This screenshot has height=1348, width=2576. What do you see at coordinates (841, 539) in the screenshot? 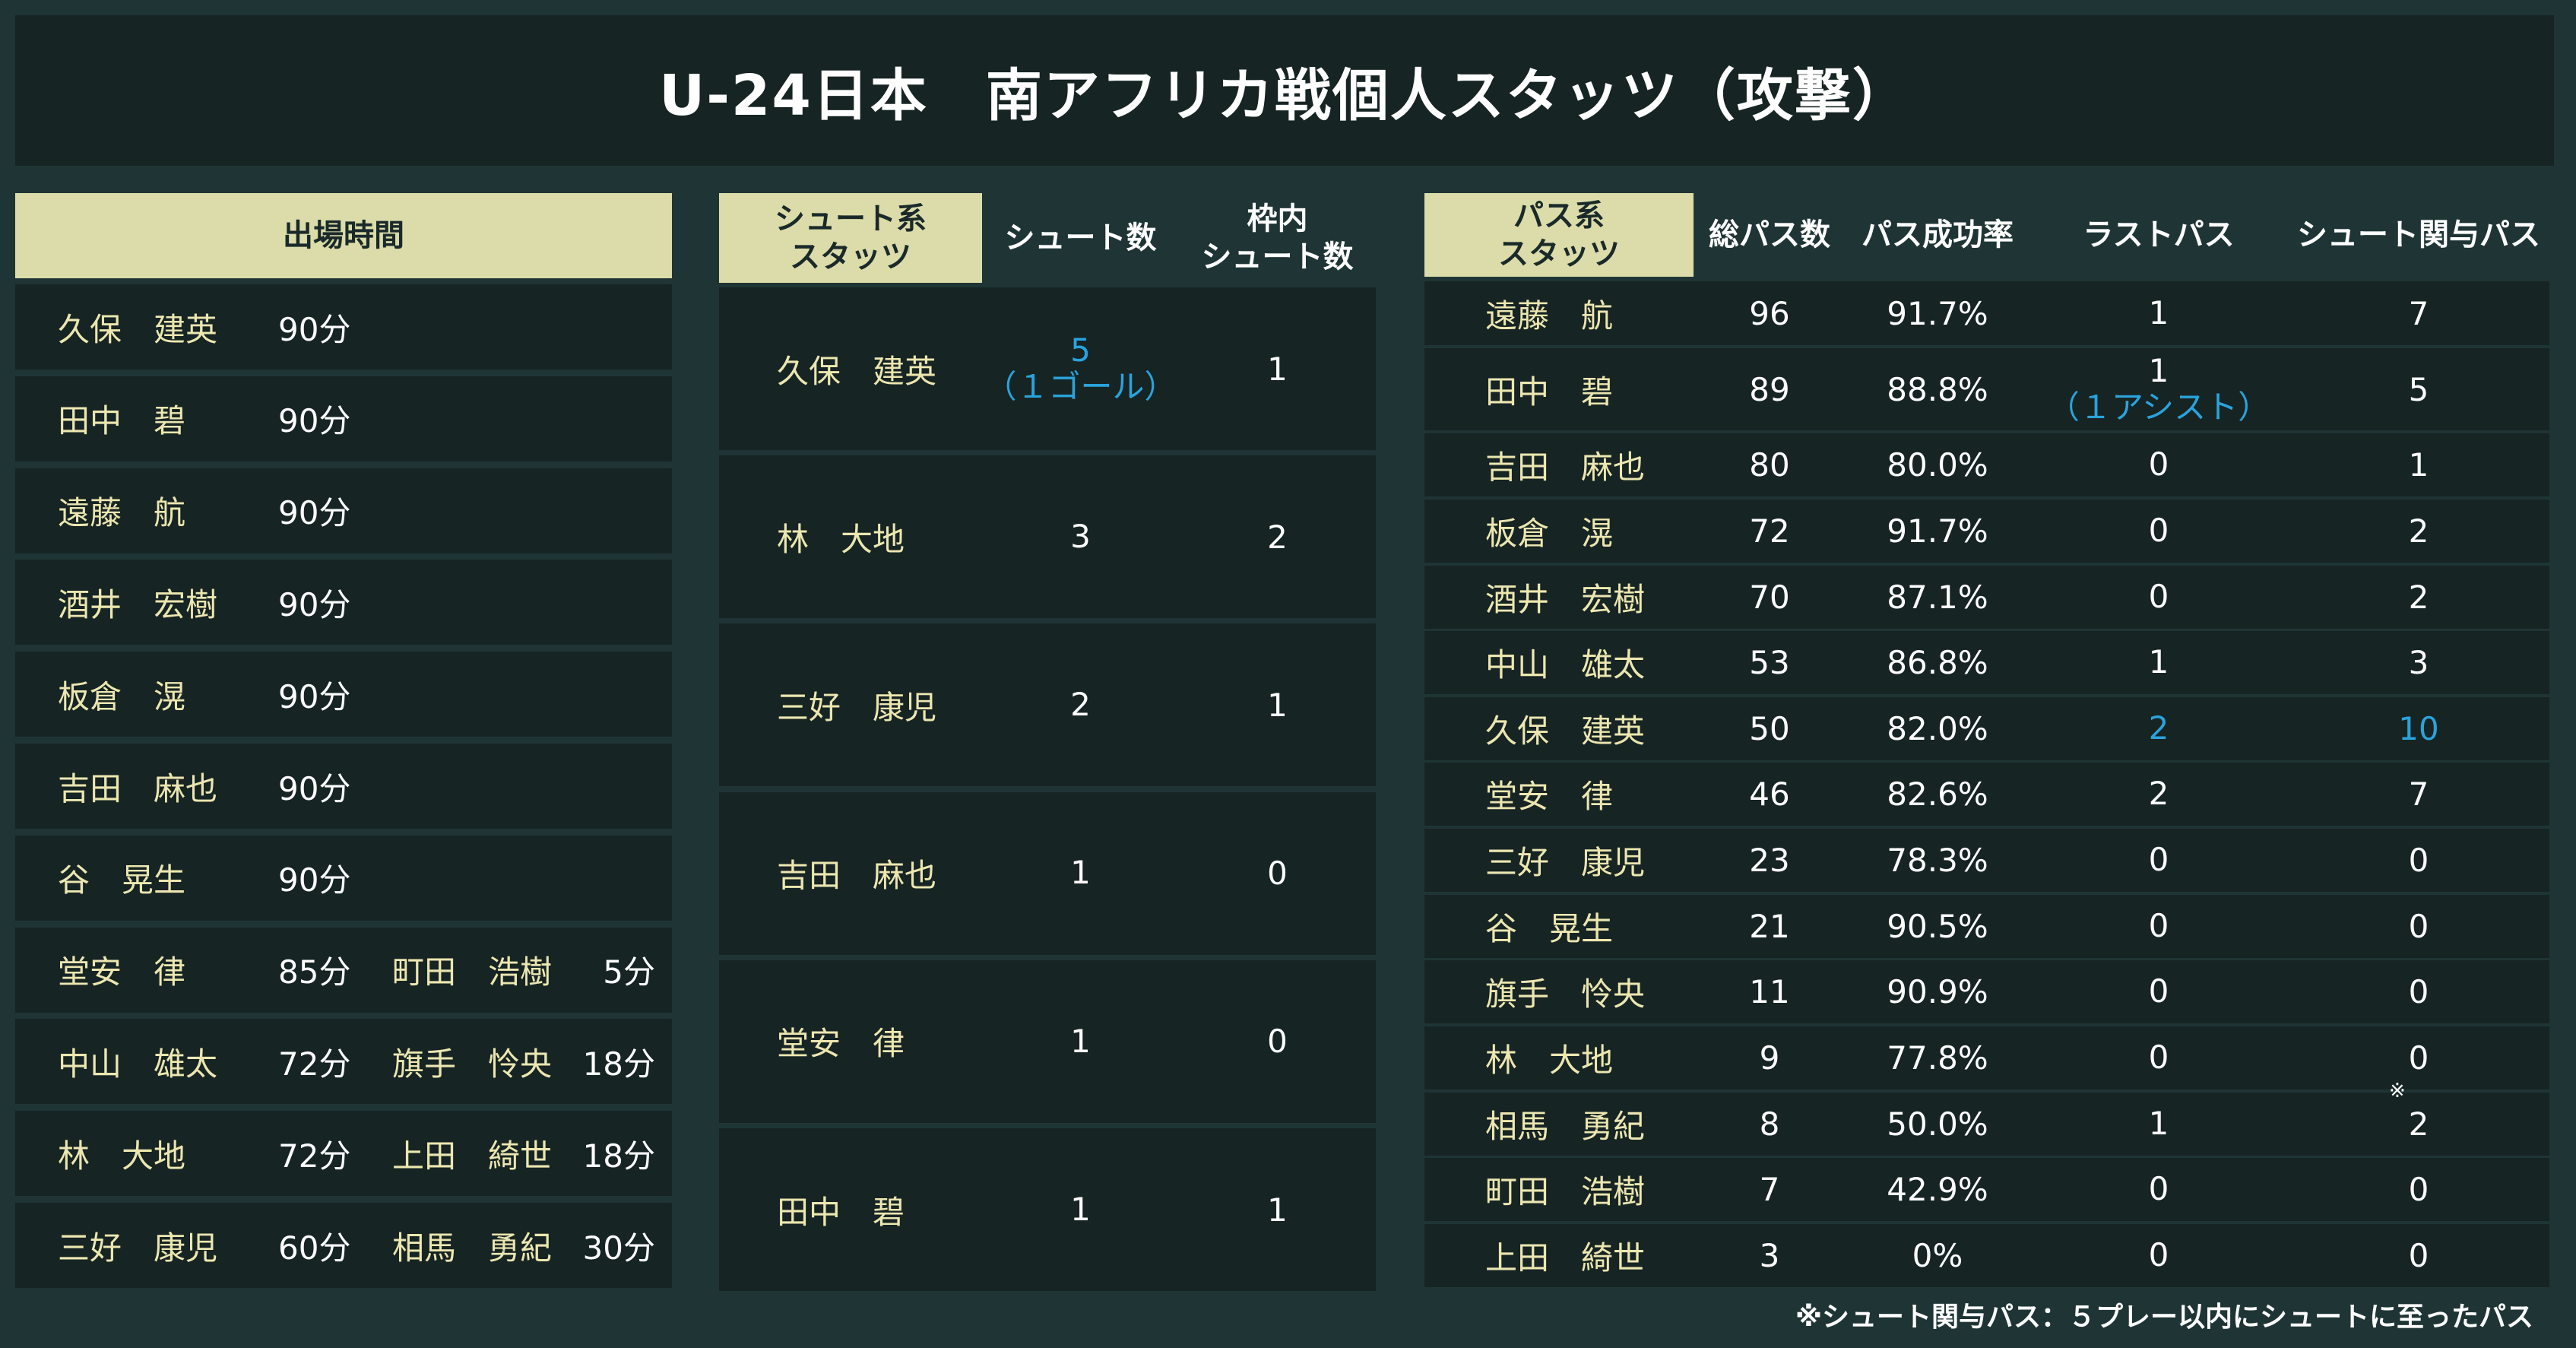
I see `player-name: 林 大地` at bounding box center [841, 539].